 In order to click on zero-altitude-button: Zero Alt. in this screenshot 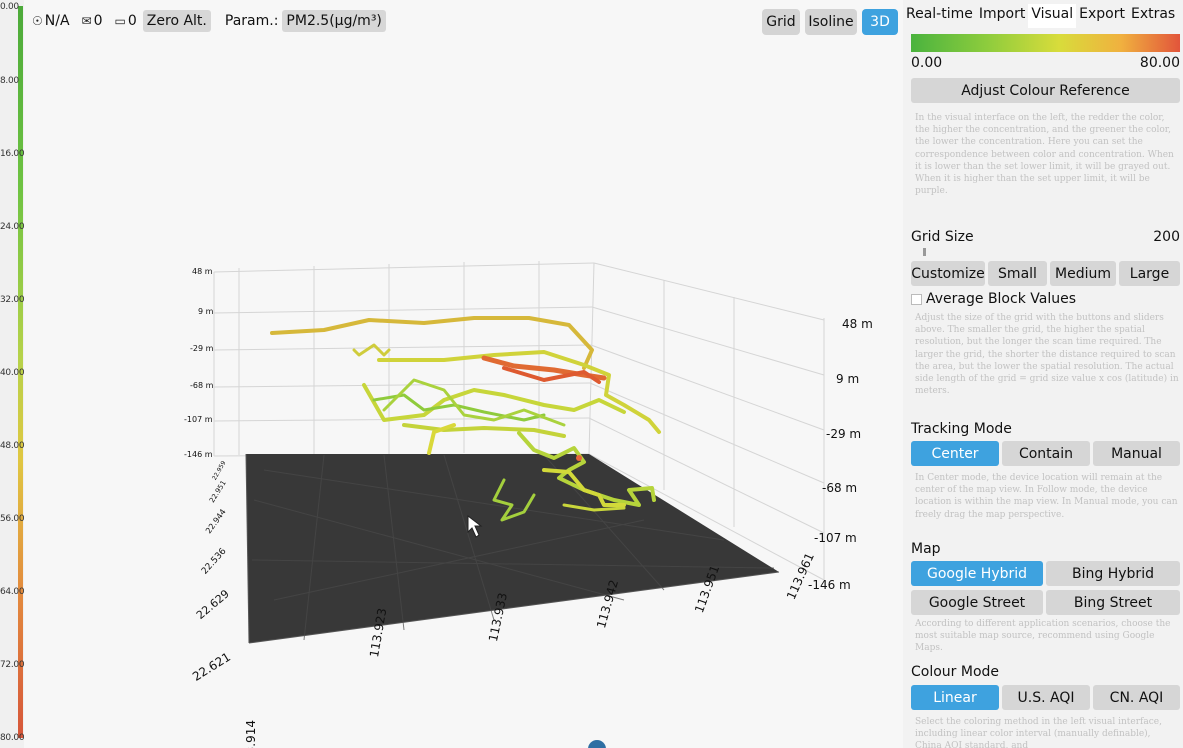, I will do `click(176, 21)`.